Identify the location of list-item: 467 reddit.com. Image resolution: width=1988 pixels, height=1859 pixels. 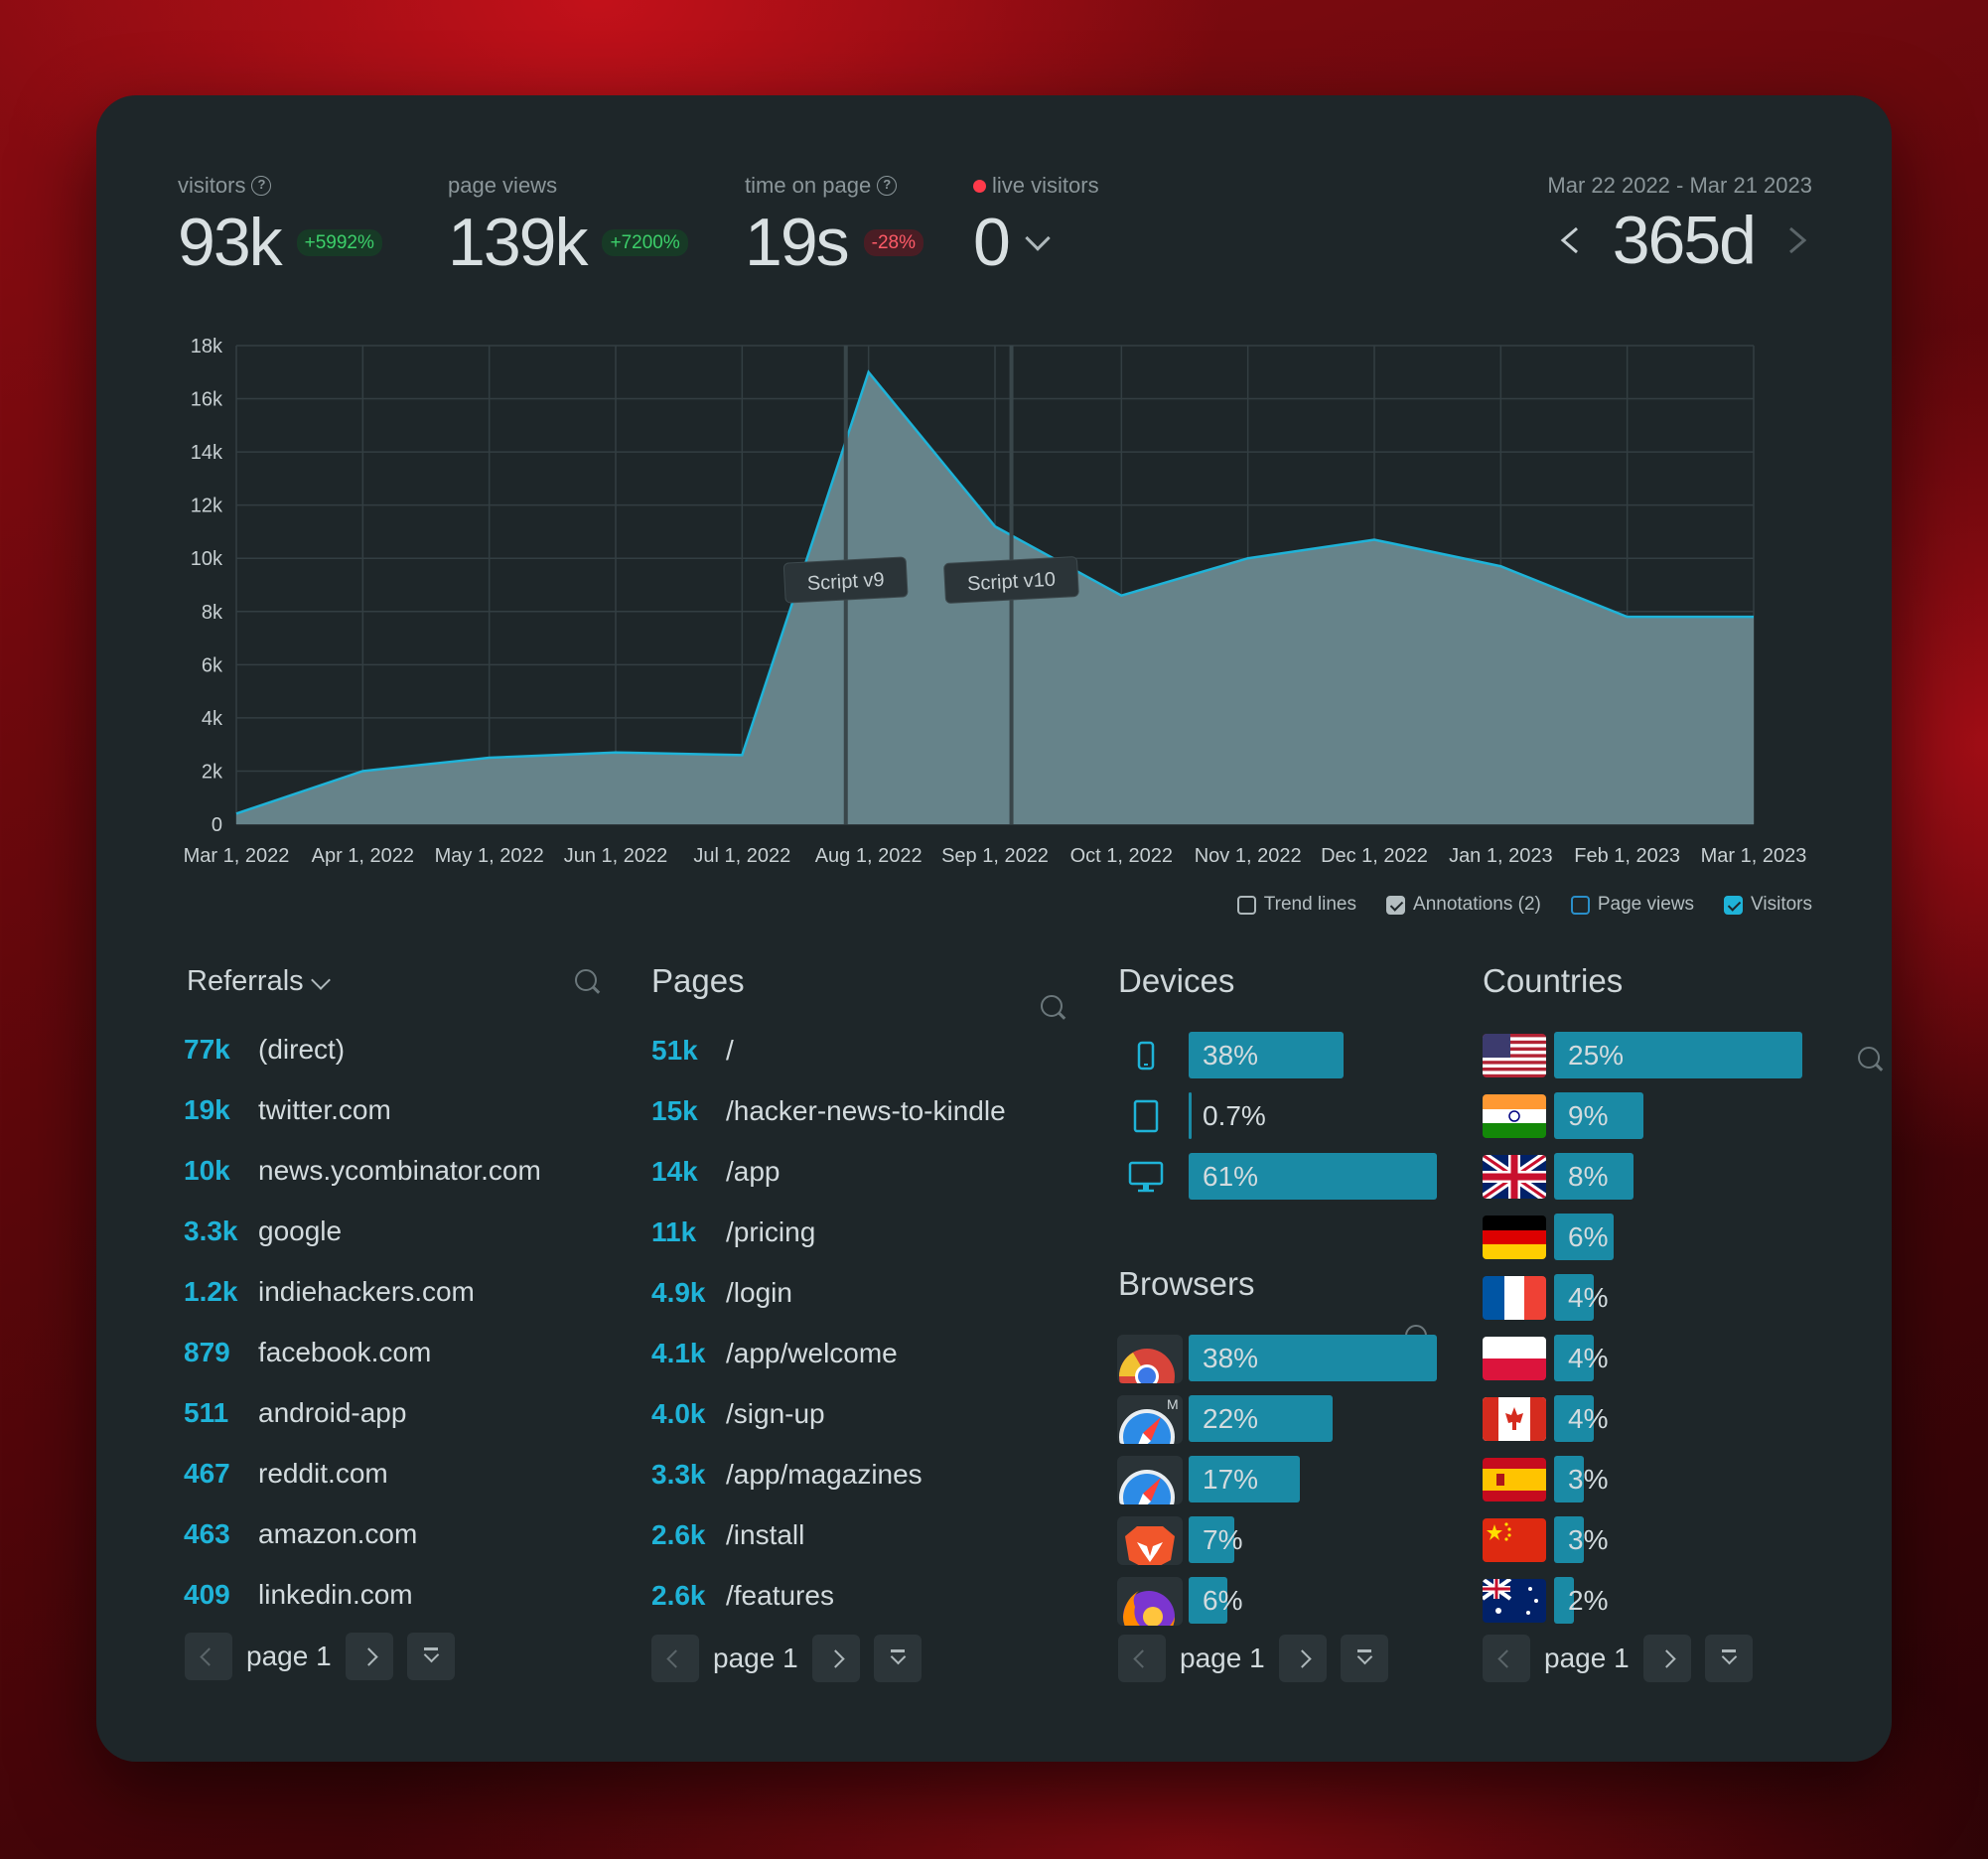
(362, 1473).